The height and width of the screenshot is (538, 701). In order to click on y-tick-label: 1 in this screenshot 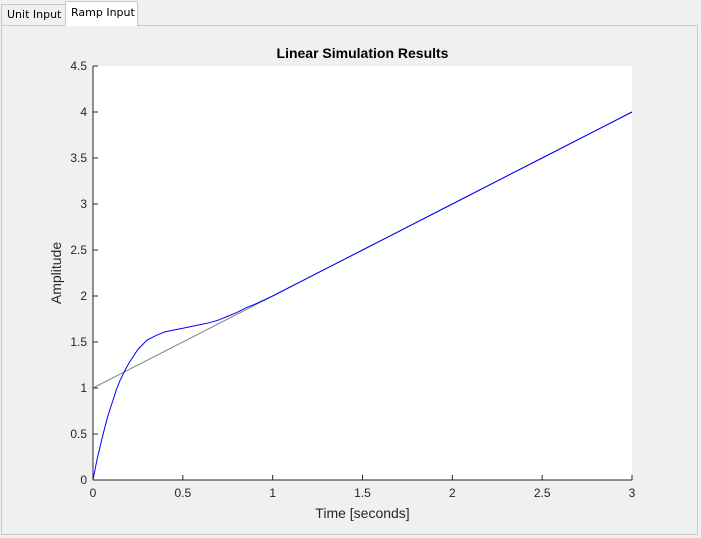, I will do `click(83, 388)`.